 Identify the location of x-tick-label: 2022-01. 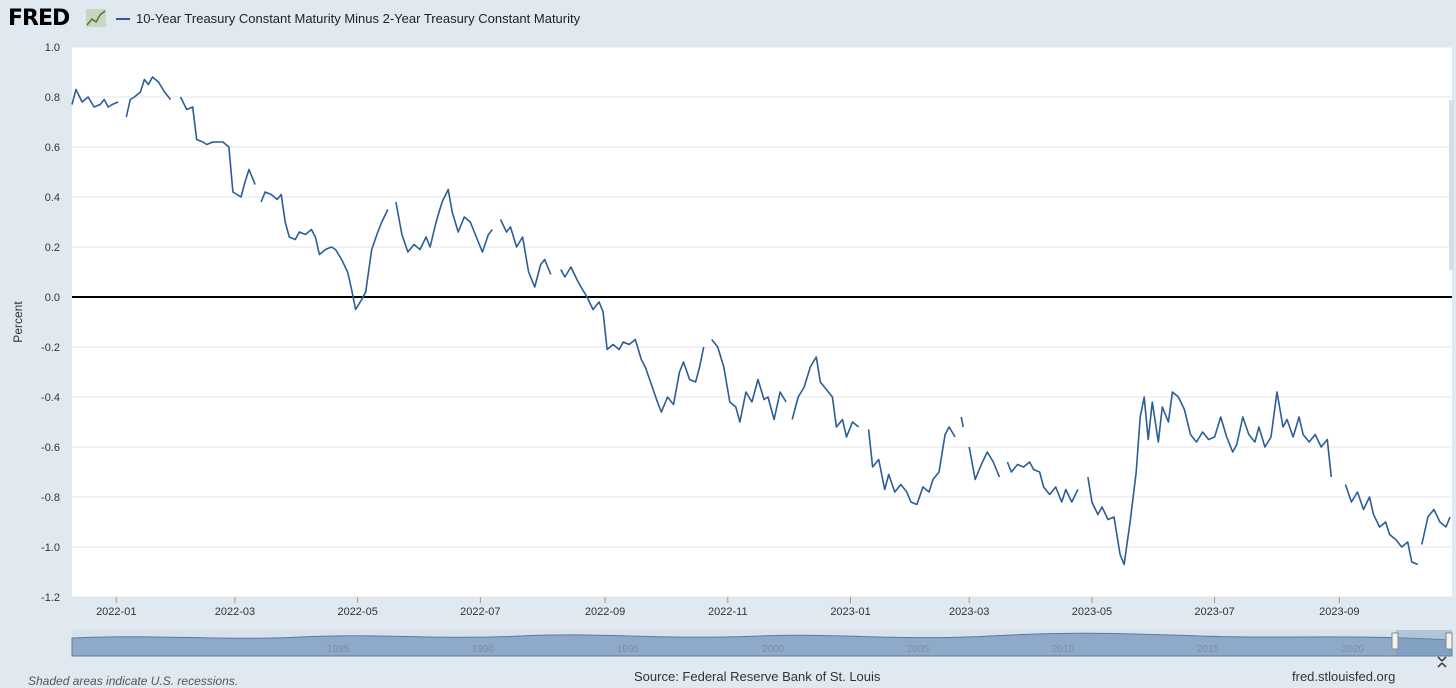
(116, 612).